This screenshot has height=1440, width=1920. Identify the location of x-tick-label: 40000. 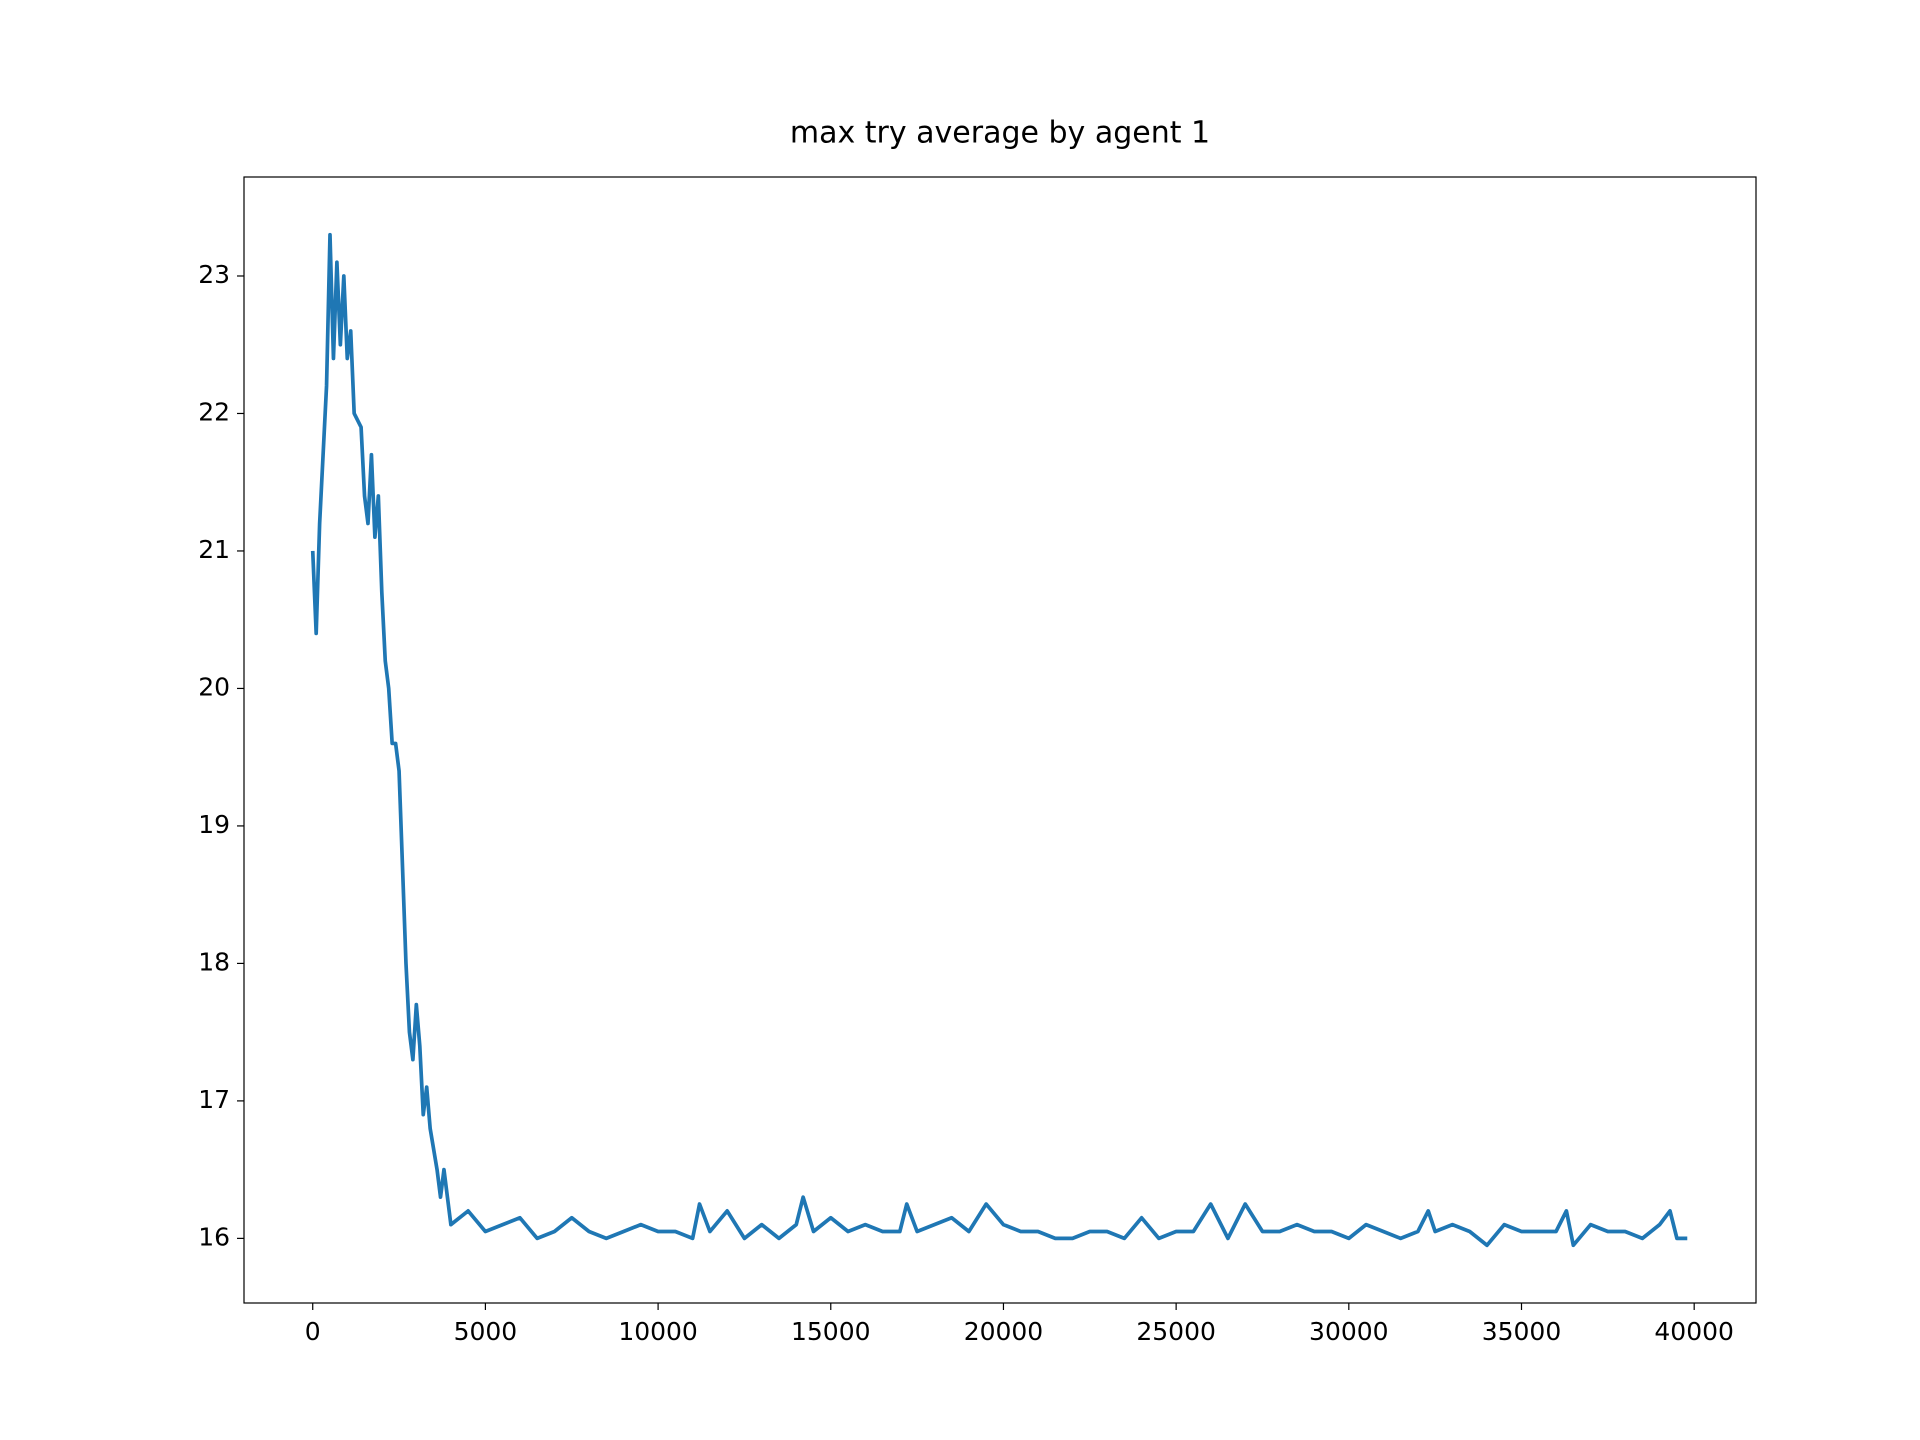
(1694, 1331).